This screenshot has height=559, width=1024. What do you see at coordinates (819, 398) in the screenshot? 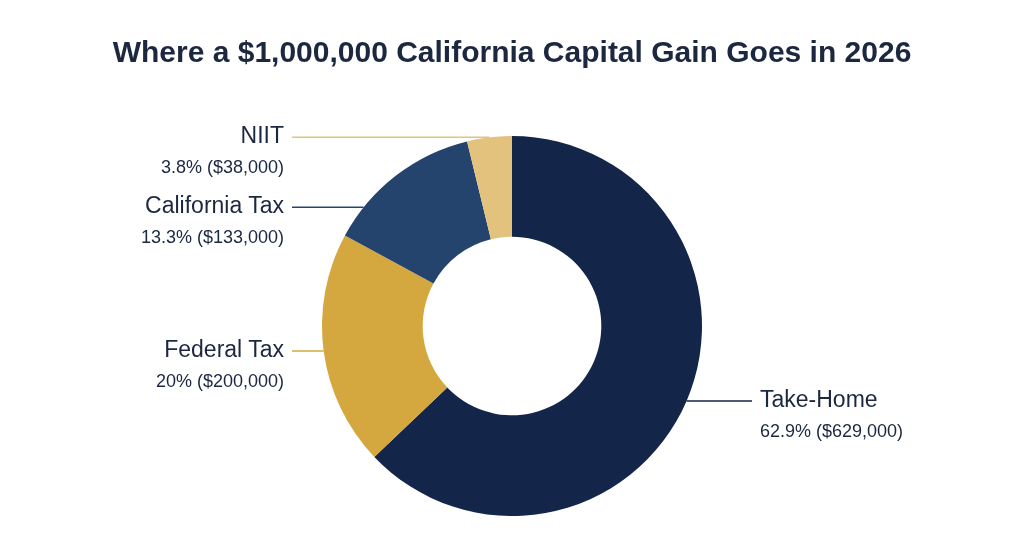
I see `slice-label: Take-Home` at bounding box center [819, 398].